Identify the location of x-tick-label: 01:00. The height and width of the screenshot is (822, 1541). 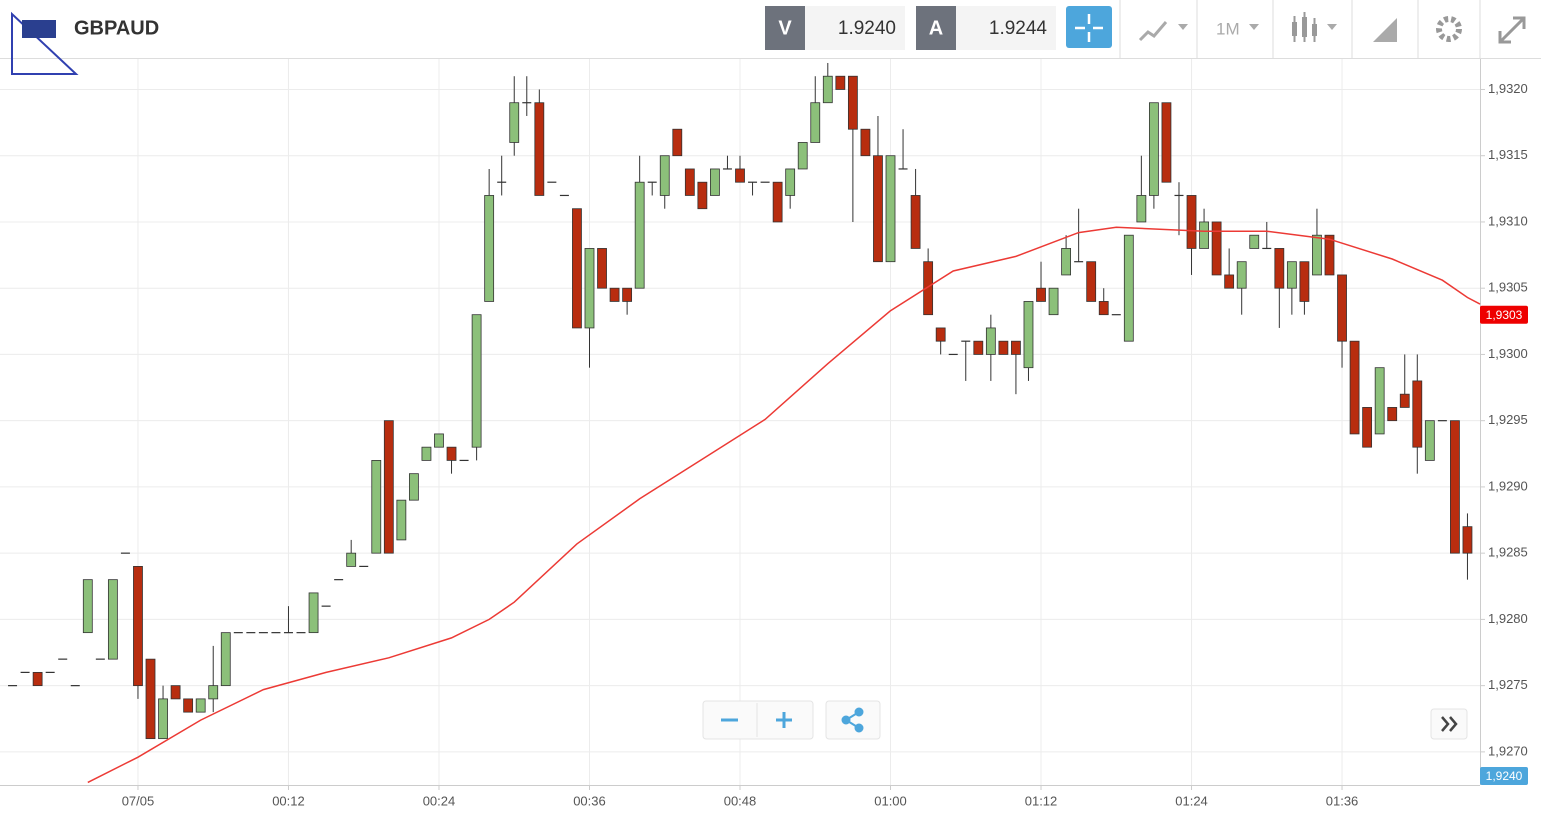
(890, 800).